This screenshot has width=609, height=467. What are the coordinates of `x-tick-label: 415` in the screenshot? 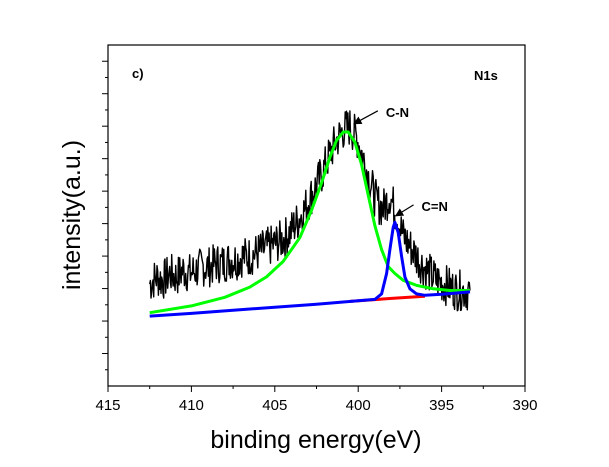 It's located at (107, 405).